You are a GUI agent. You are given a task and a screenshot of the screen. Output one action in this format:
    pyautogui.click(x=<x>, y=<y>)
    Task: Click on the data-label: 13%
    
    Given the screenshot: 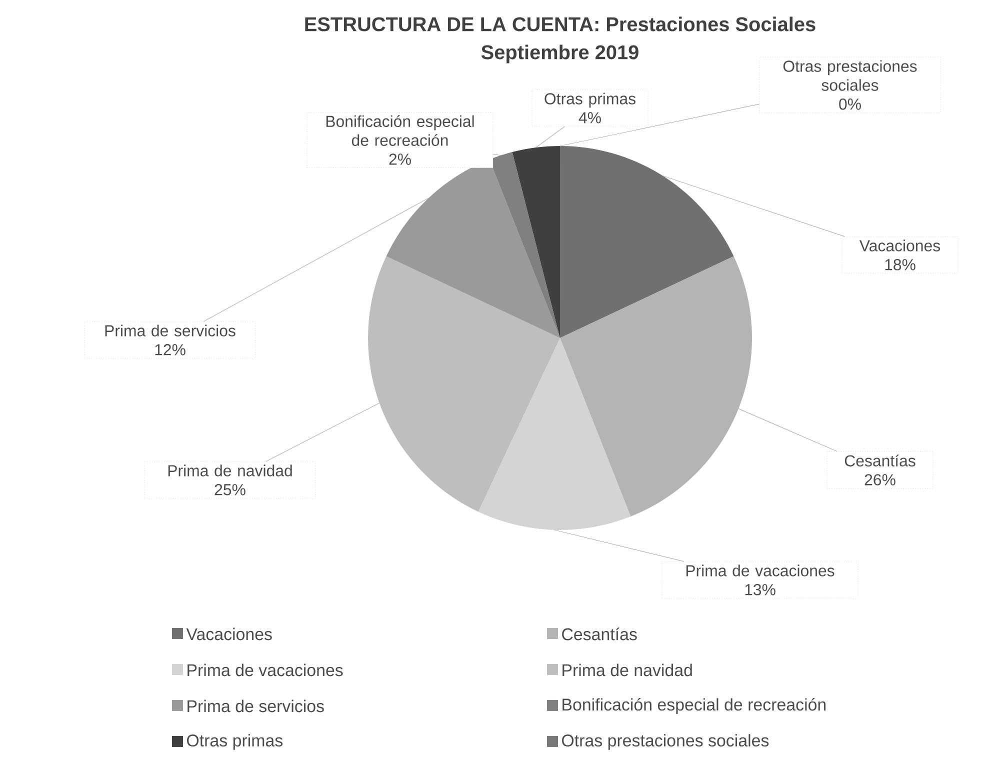 What is the action you would take?
    pyautogui.click(x=760, y=590)
    